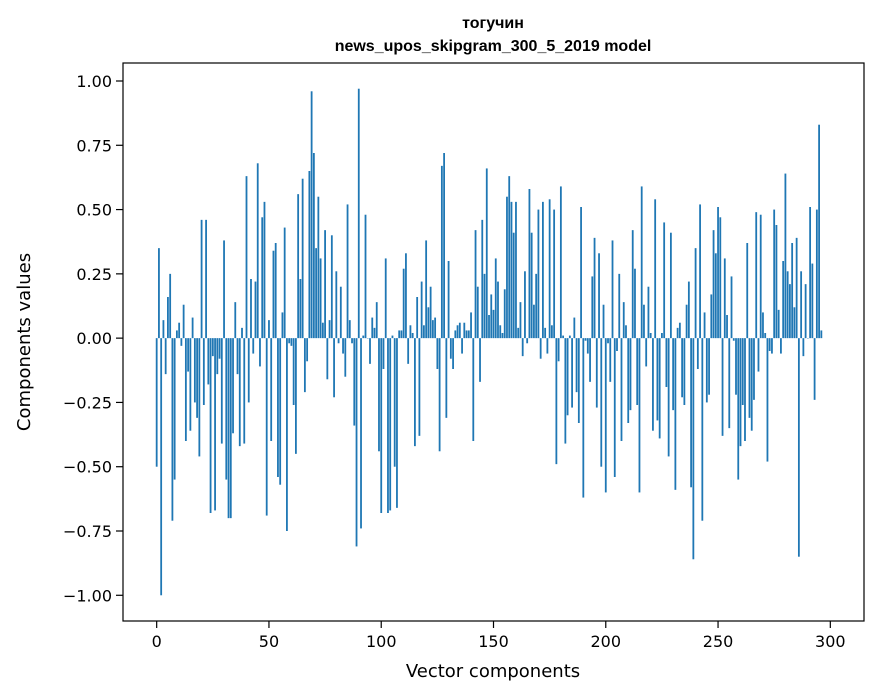 The height and width of the screenshot is (696, 880). Describe the element at coordinates (381, 641) in the screenshot. I see `x-tick-label: 100` at that location.